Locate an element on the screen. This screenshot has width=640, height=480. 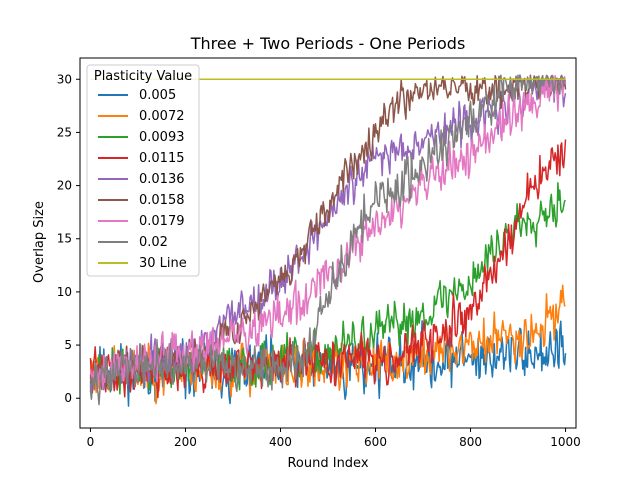
y-tick-label: 10 is located at coordinates (64, 292).